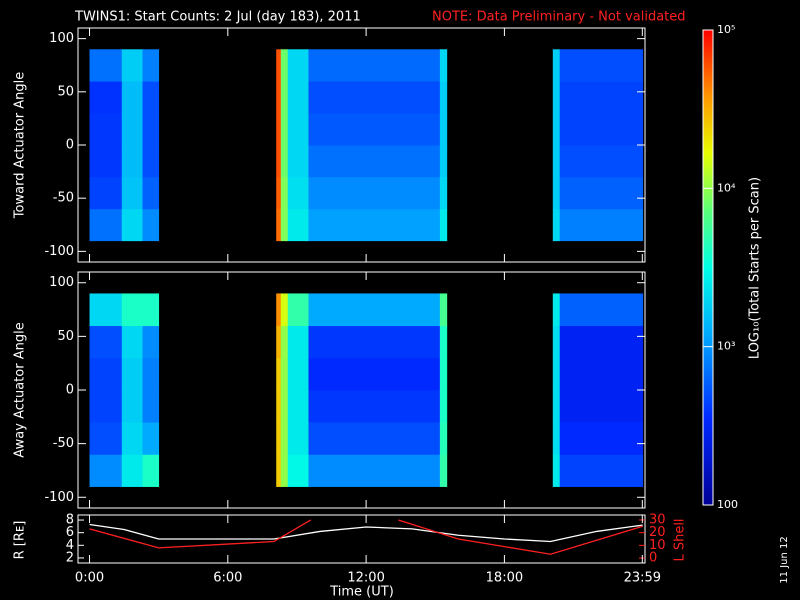 The height and width of the screenshot is (600, 800). What do you see at coordinates (70, 520) in the screenshot?
I see `y-tick-label: 8` at bounding box center [70, 520].